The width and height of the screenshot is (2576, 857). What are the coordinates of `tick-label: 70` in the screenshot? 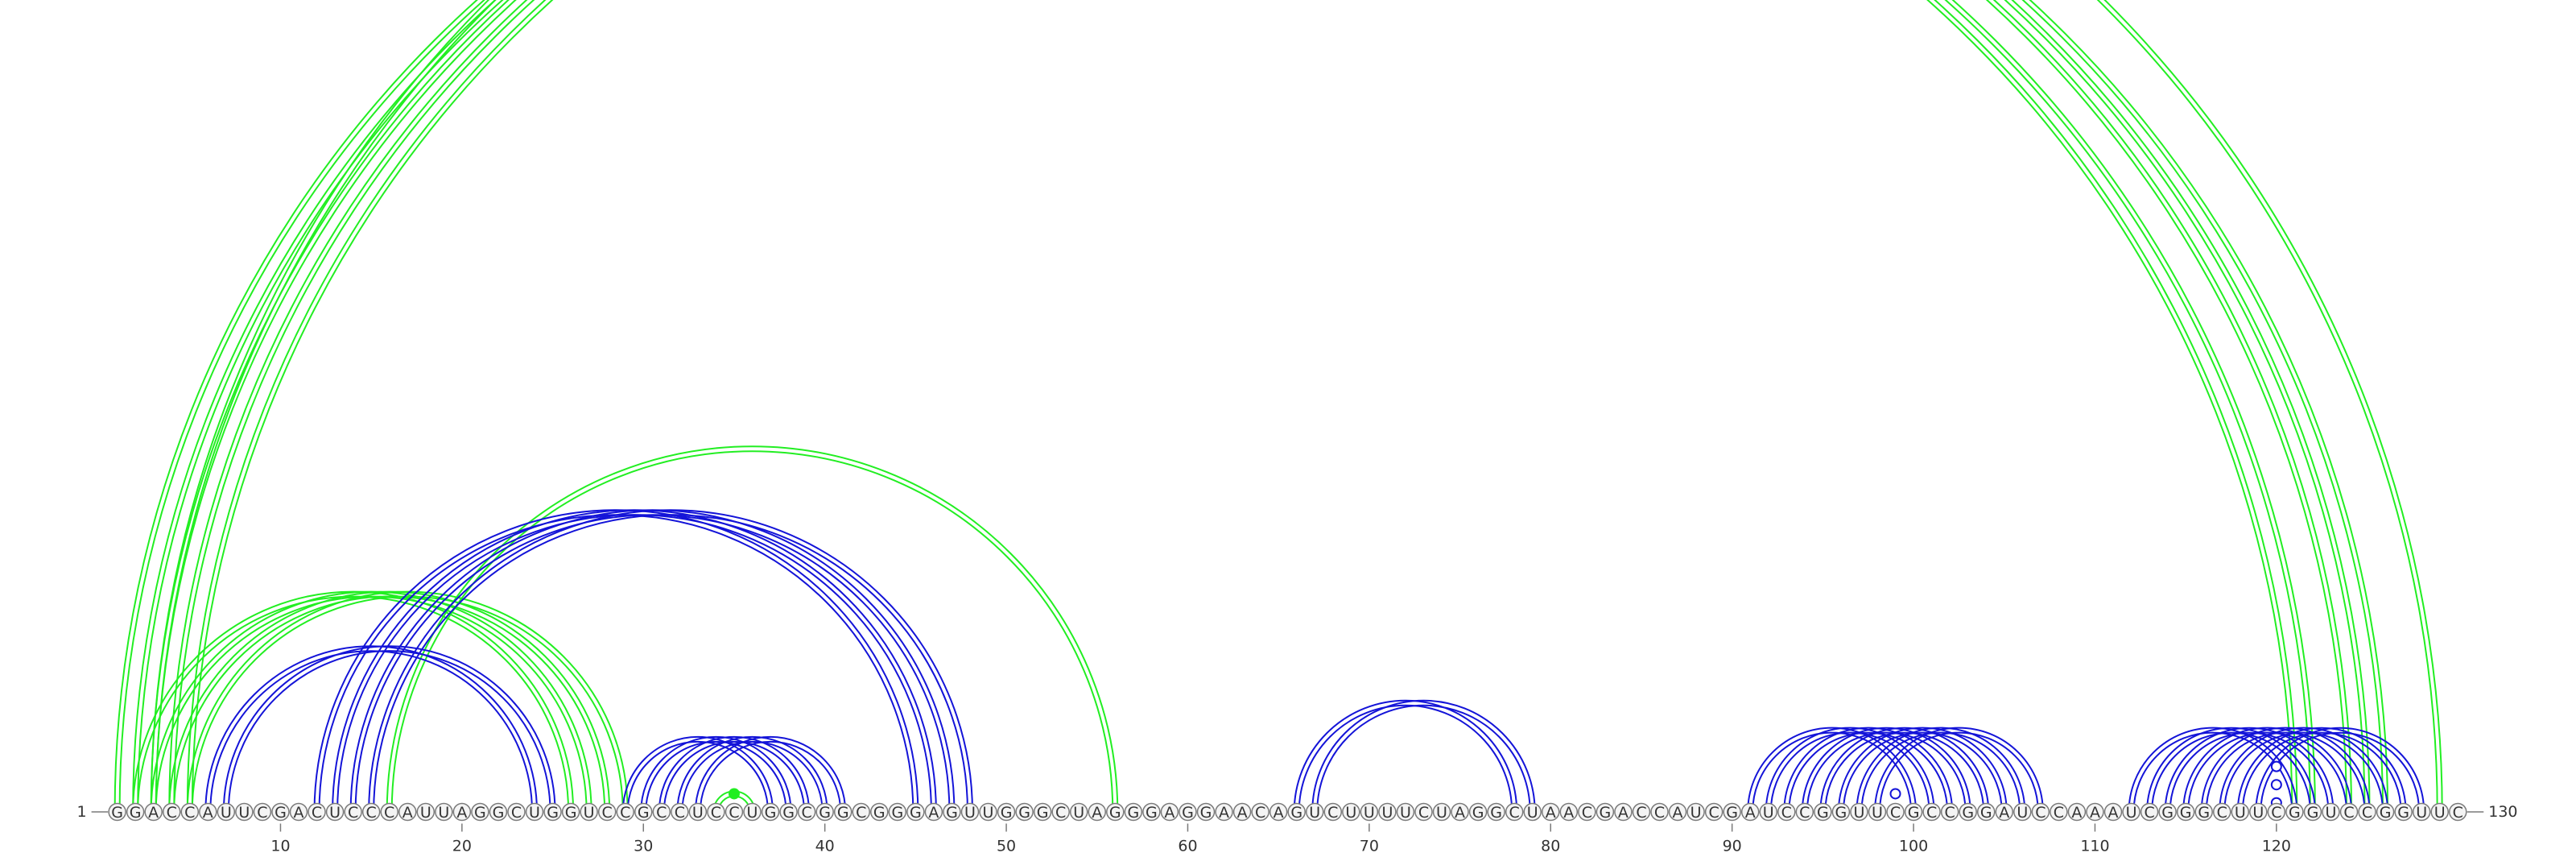 It's located at (1369, 846).